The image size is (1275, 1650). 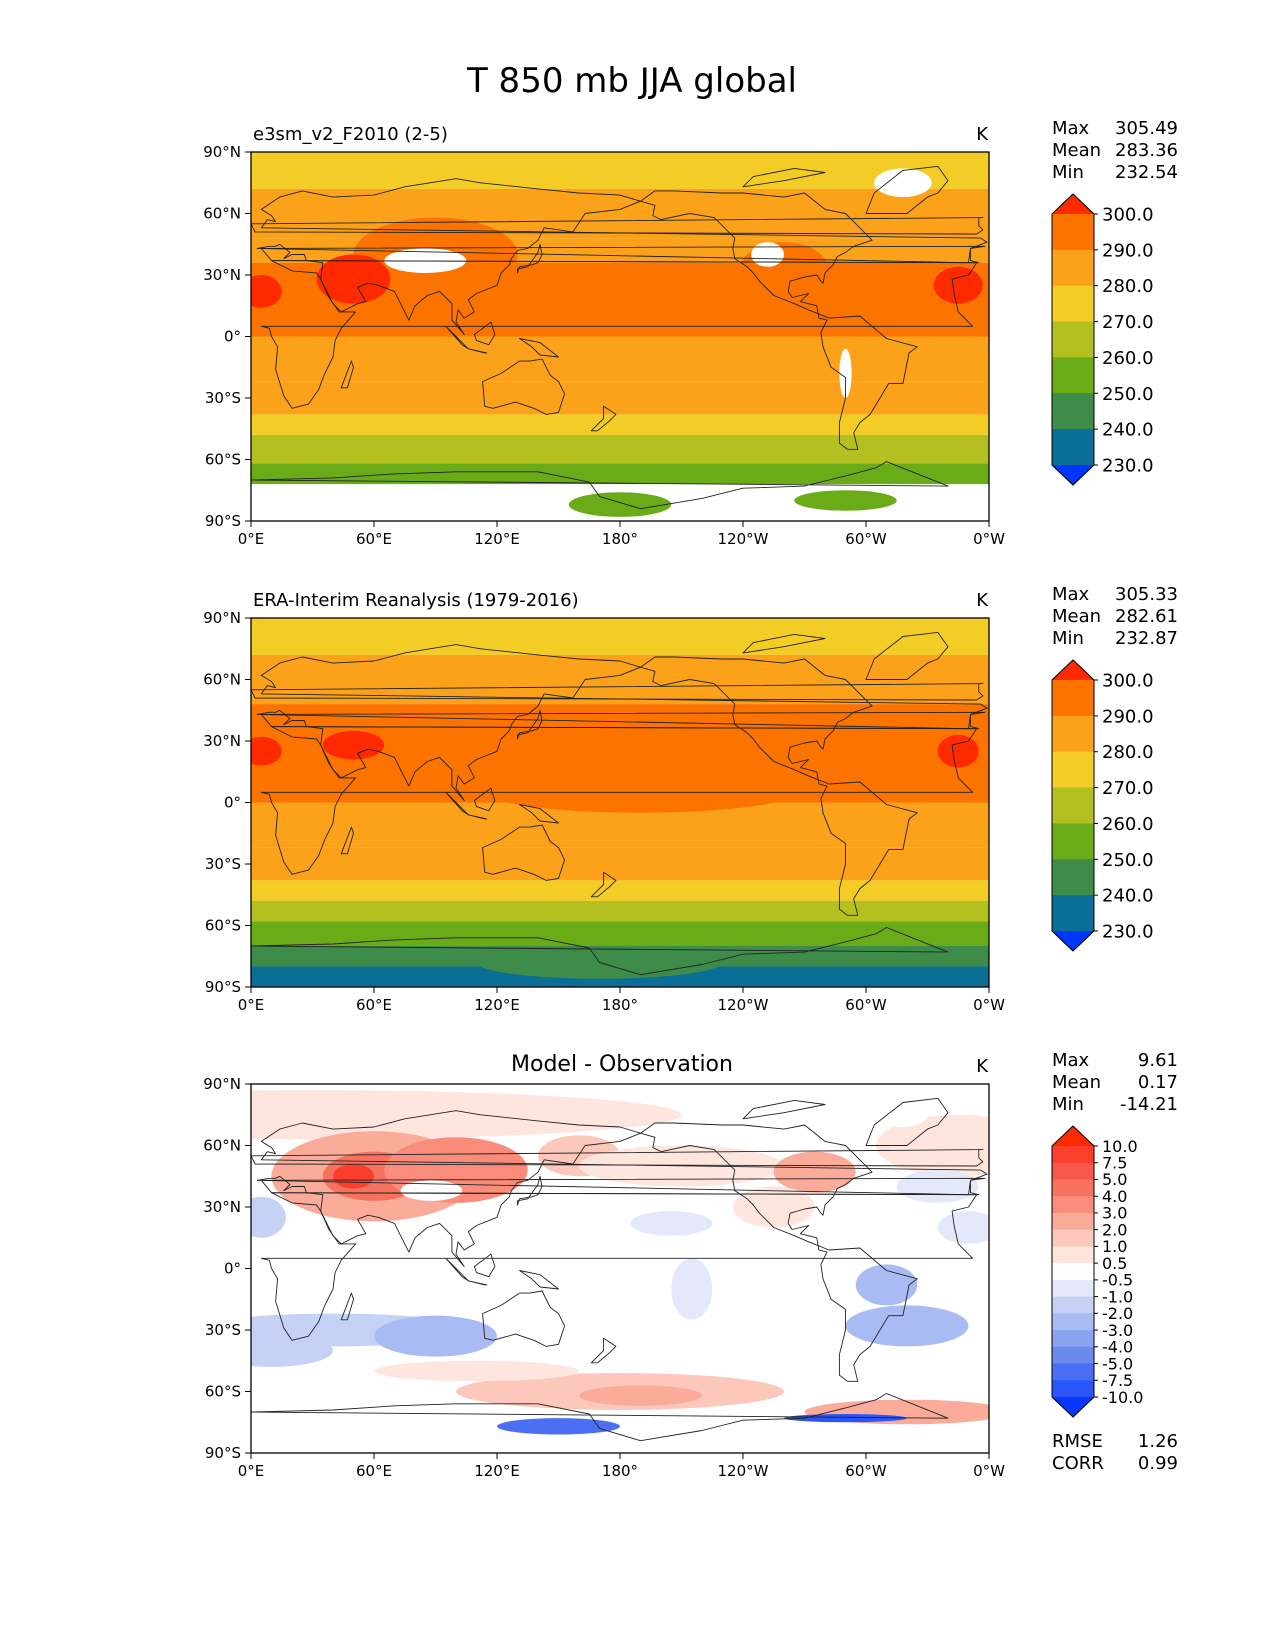 What do you see at coordinates (1128, 788) in the screenshot?
I see `colorbar-tick-label: 270.0` at bounding box center [1128, 788].